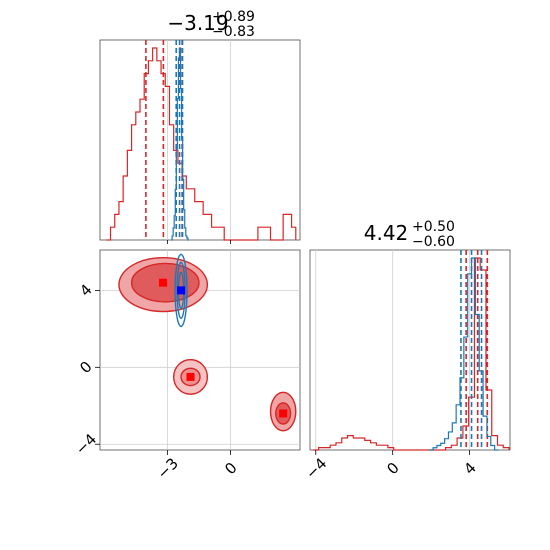  I want to click on title-param1-value: −3.19, so click(197, 23).